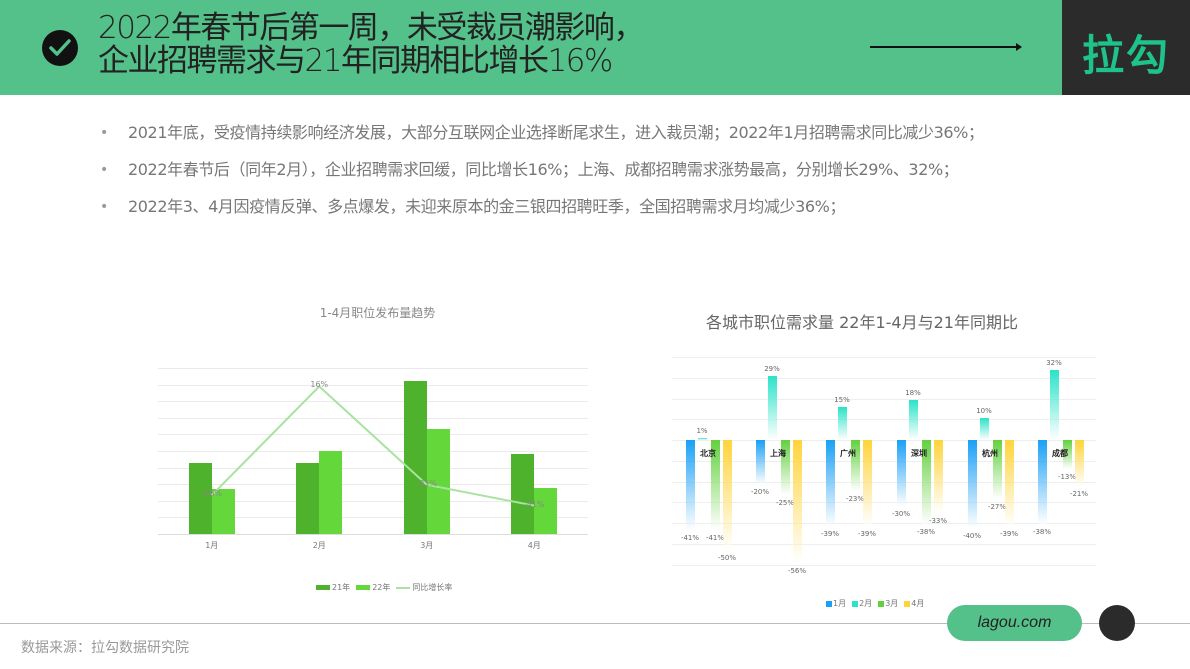  What do you see at coordinates (371, 28) in the screenshot?
I see `title-line-1: 2022年春节后第一周，未受裁员潮影响，` at bounding box center [371, 28].